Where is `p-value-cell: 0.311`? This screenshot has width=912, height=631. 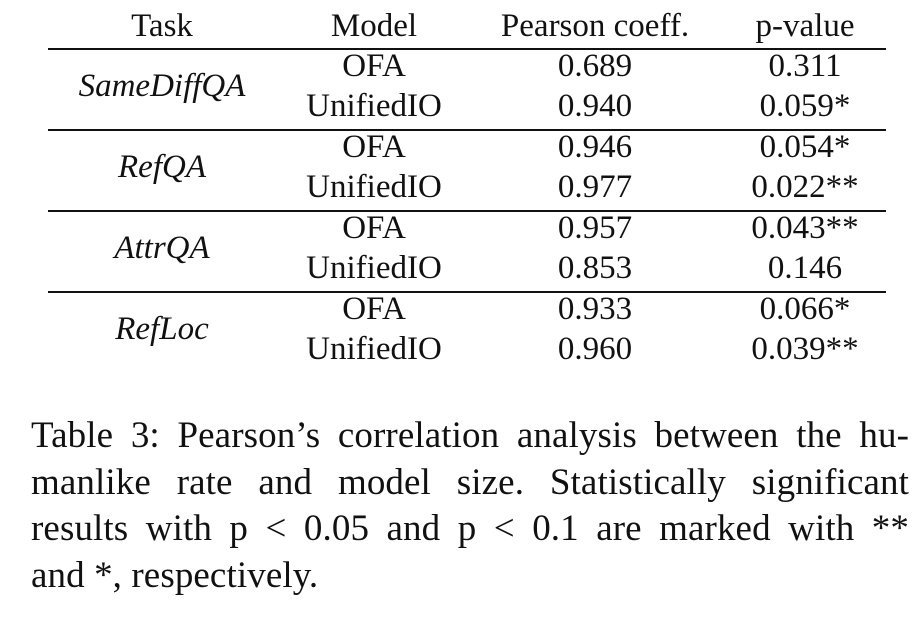 p-value-cell: 0.311 is located at coordinates (805, 66).